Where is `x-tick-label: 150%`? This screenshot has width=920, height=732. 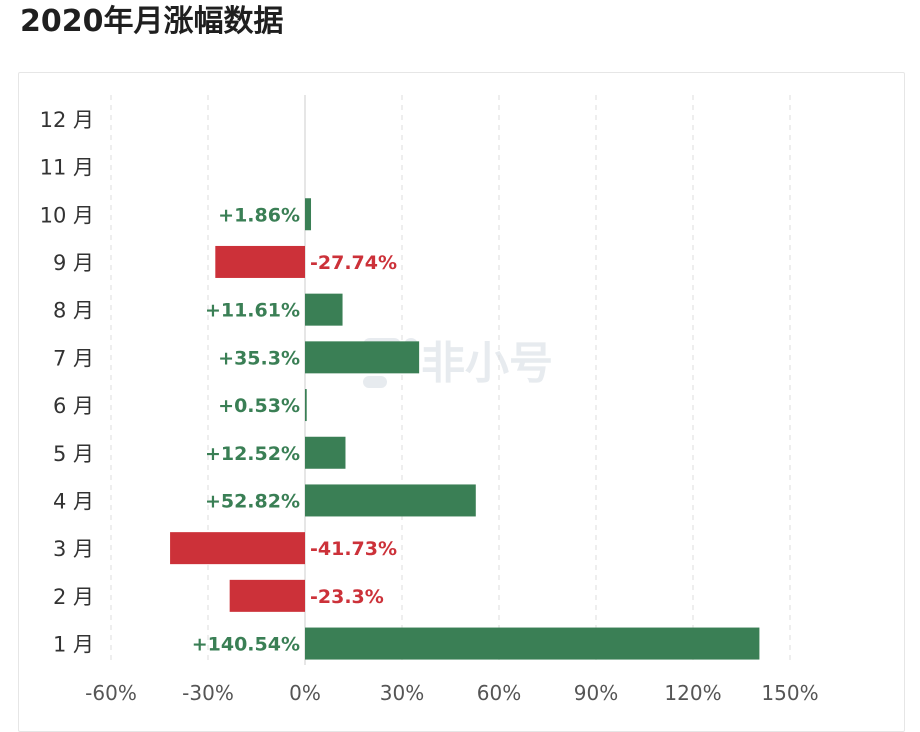 x-tick-label: 150% is located at coordinates (789, 693).